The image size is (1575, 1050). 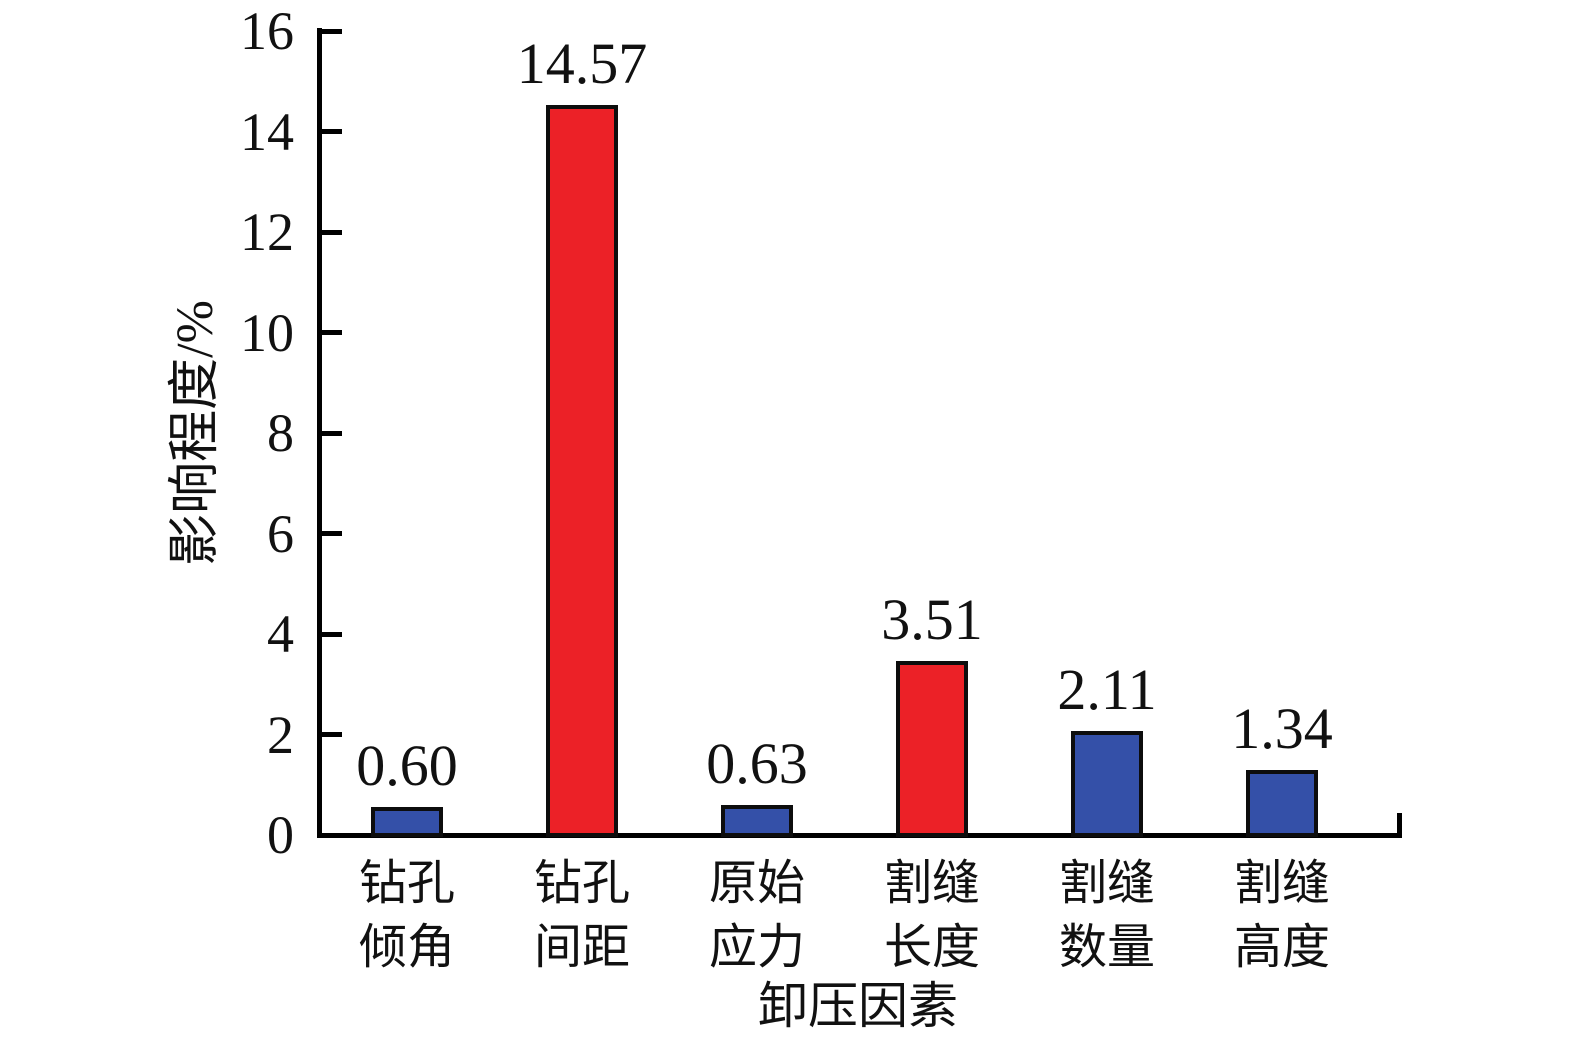 I want to click on category-label: 割缝 长度, so click(x=932, y=916).